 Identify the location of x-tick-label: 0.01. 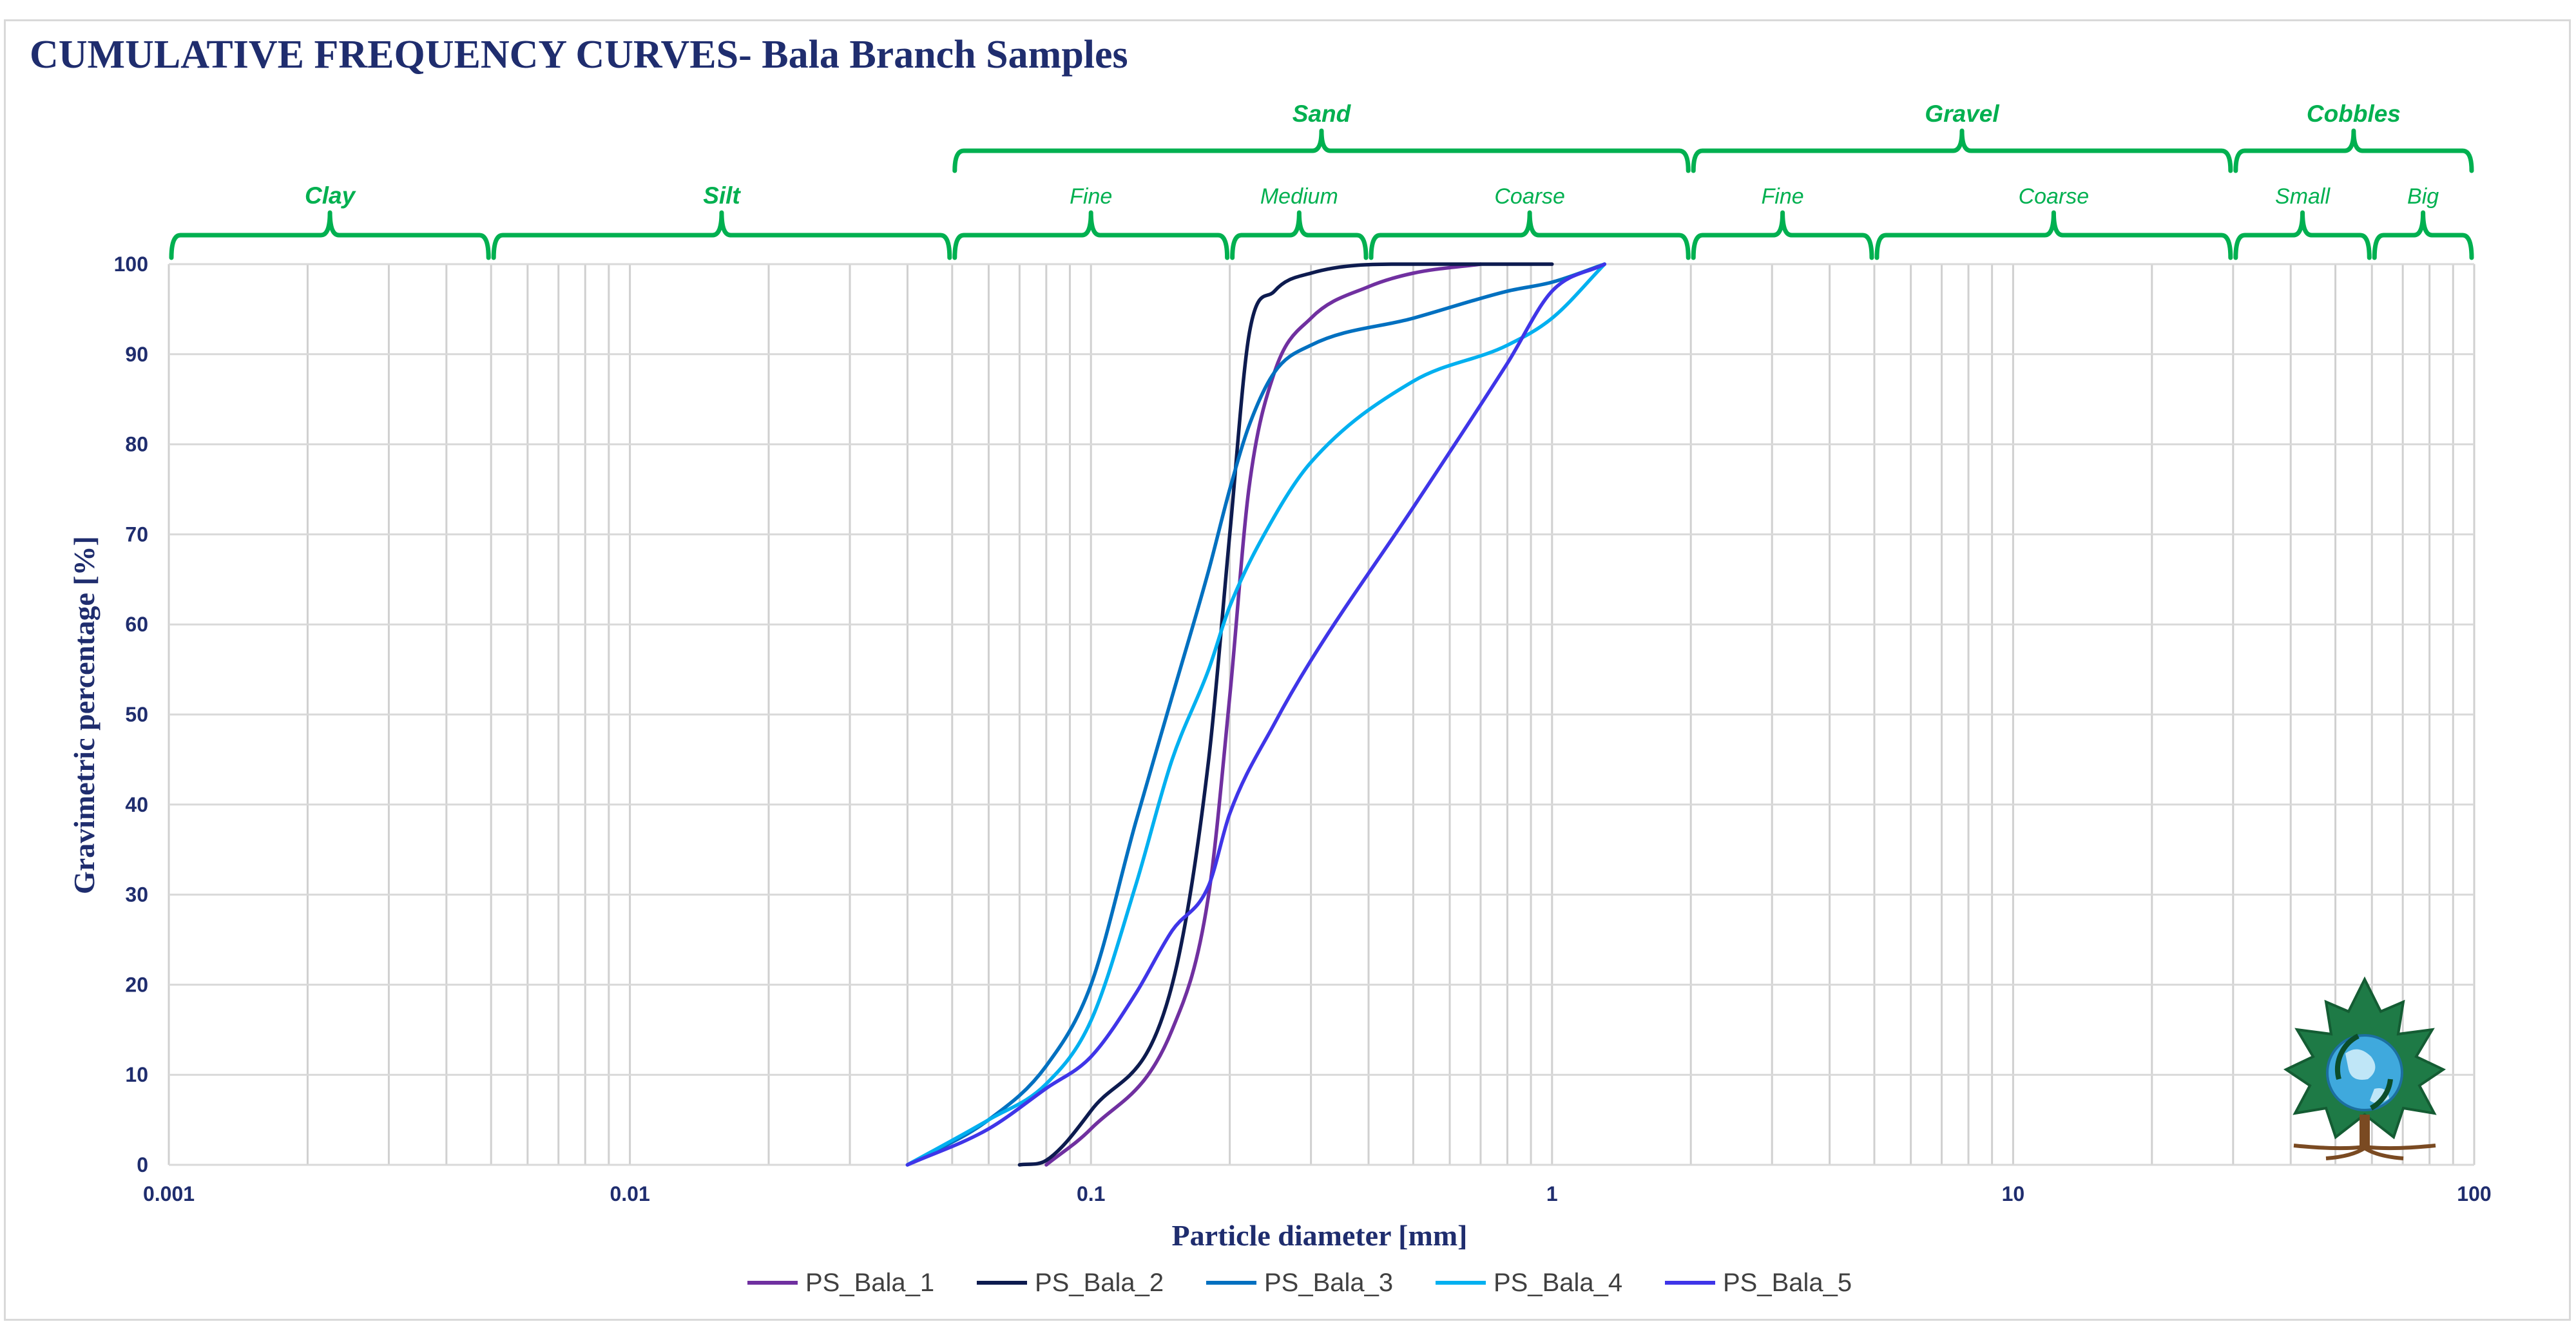
(630, 1193).